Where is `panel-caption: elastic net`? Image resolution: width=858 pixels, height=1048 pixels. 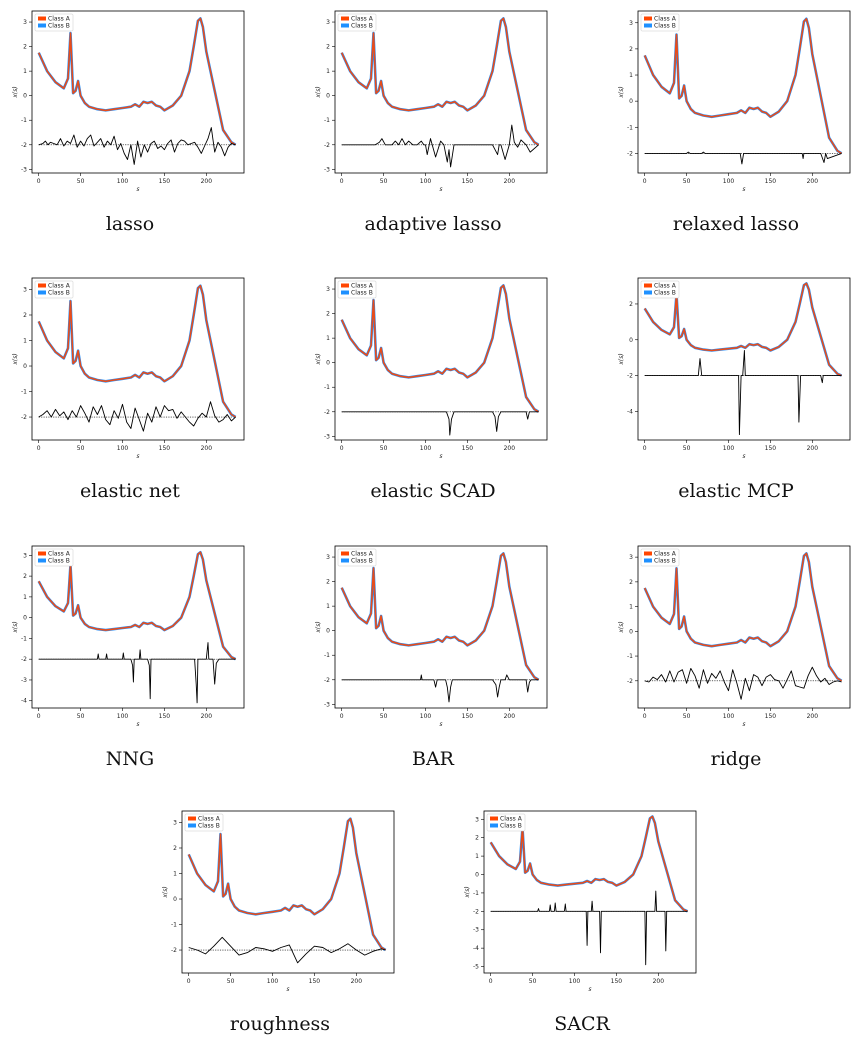 panel-caption: elastic net is located at coordinates (130, 491).